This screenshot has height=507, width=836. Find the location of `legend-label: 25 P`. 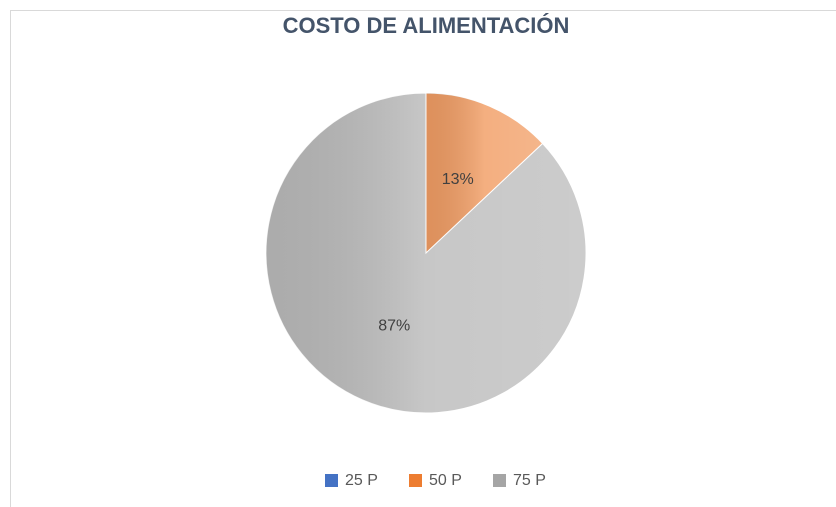

legend-label: 25 P is located at coordinates (361, 480).